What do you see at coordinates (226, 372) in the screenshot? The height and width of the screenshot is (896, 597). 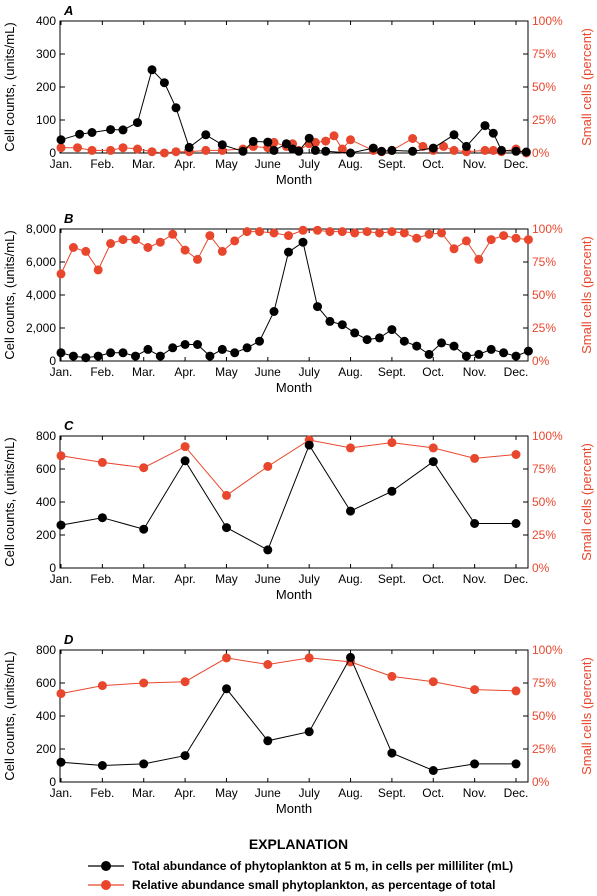 I see `panel-b-xtick-label: May` at bounding box center [226, 372].